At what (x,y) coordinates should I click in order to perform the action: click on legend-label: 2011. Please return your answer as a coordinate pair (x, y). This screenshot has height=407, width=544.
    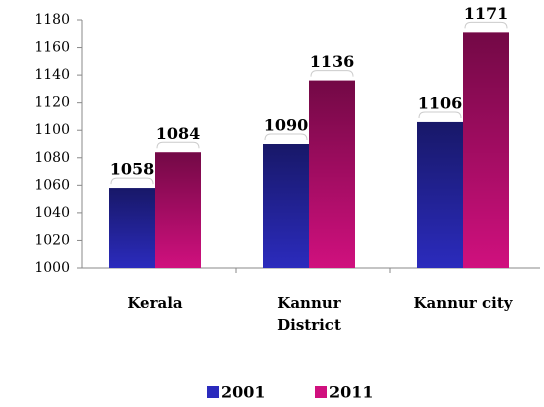
    Looking at the image, I should click on (351, 392).